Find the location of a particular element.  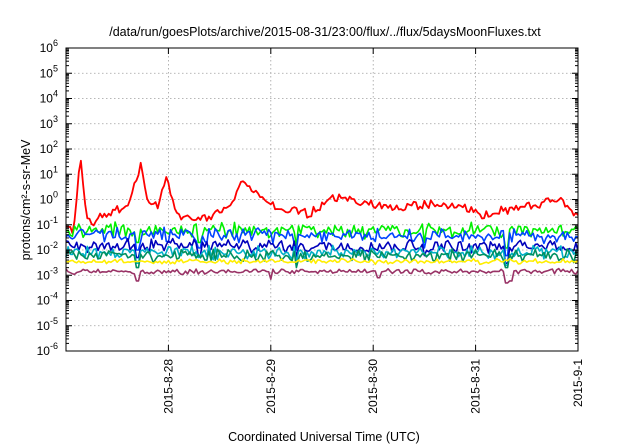

y-tick-label-exponent: 6 is located at coordinates (55, 43).